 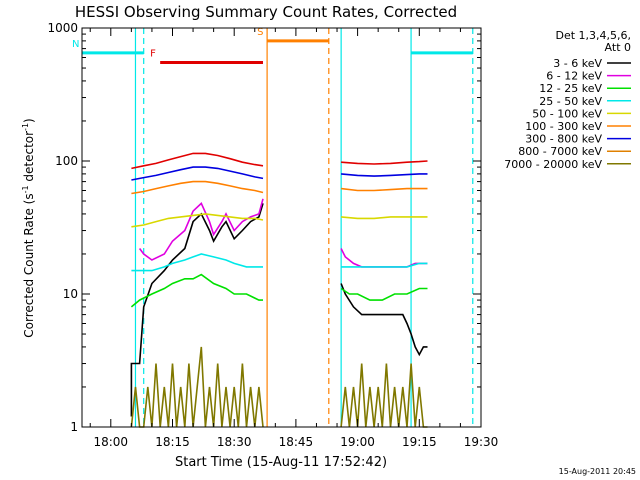 I want to click on y-tick-label: 100, so click(x=66, y=161).